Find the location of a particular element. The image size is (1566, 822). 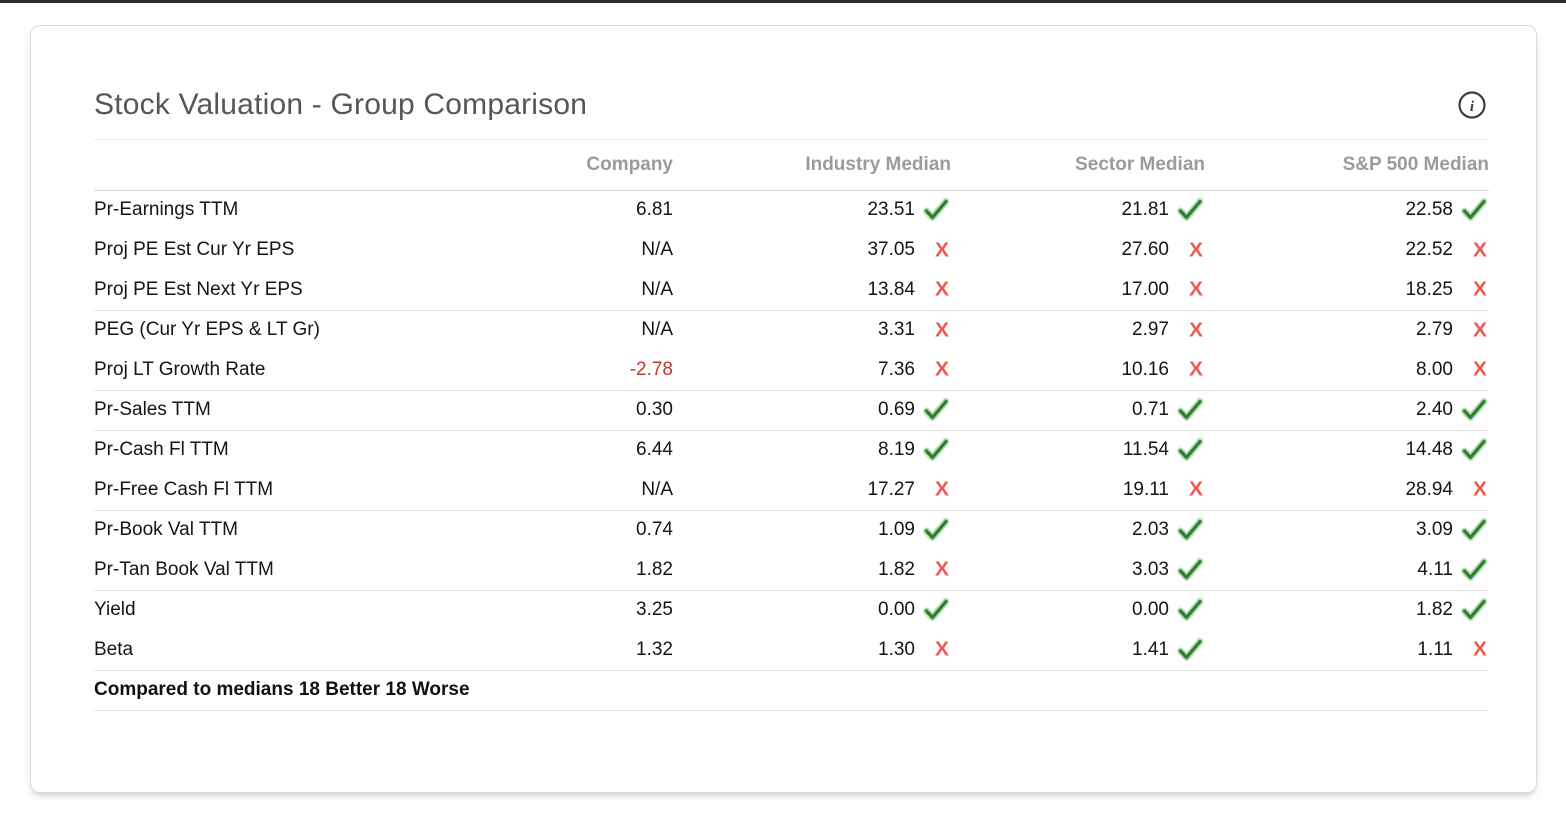

industry-median-cell: 0.69 is located at coordinates (812, 409).